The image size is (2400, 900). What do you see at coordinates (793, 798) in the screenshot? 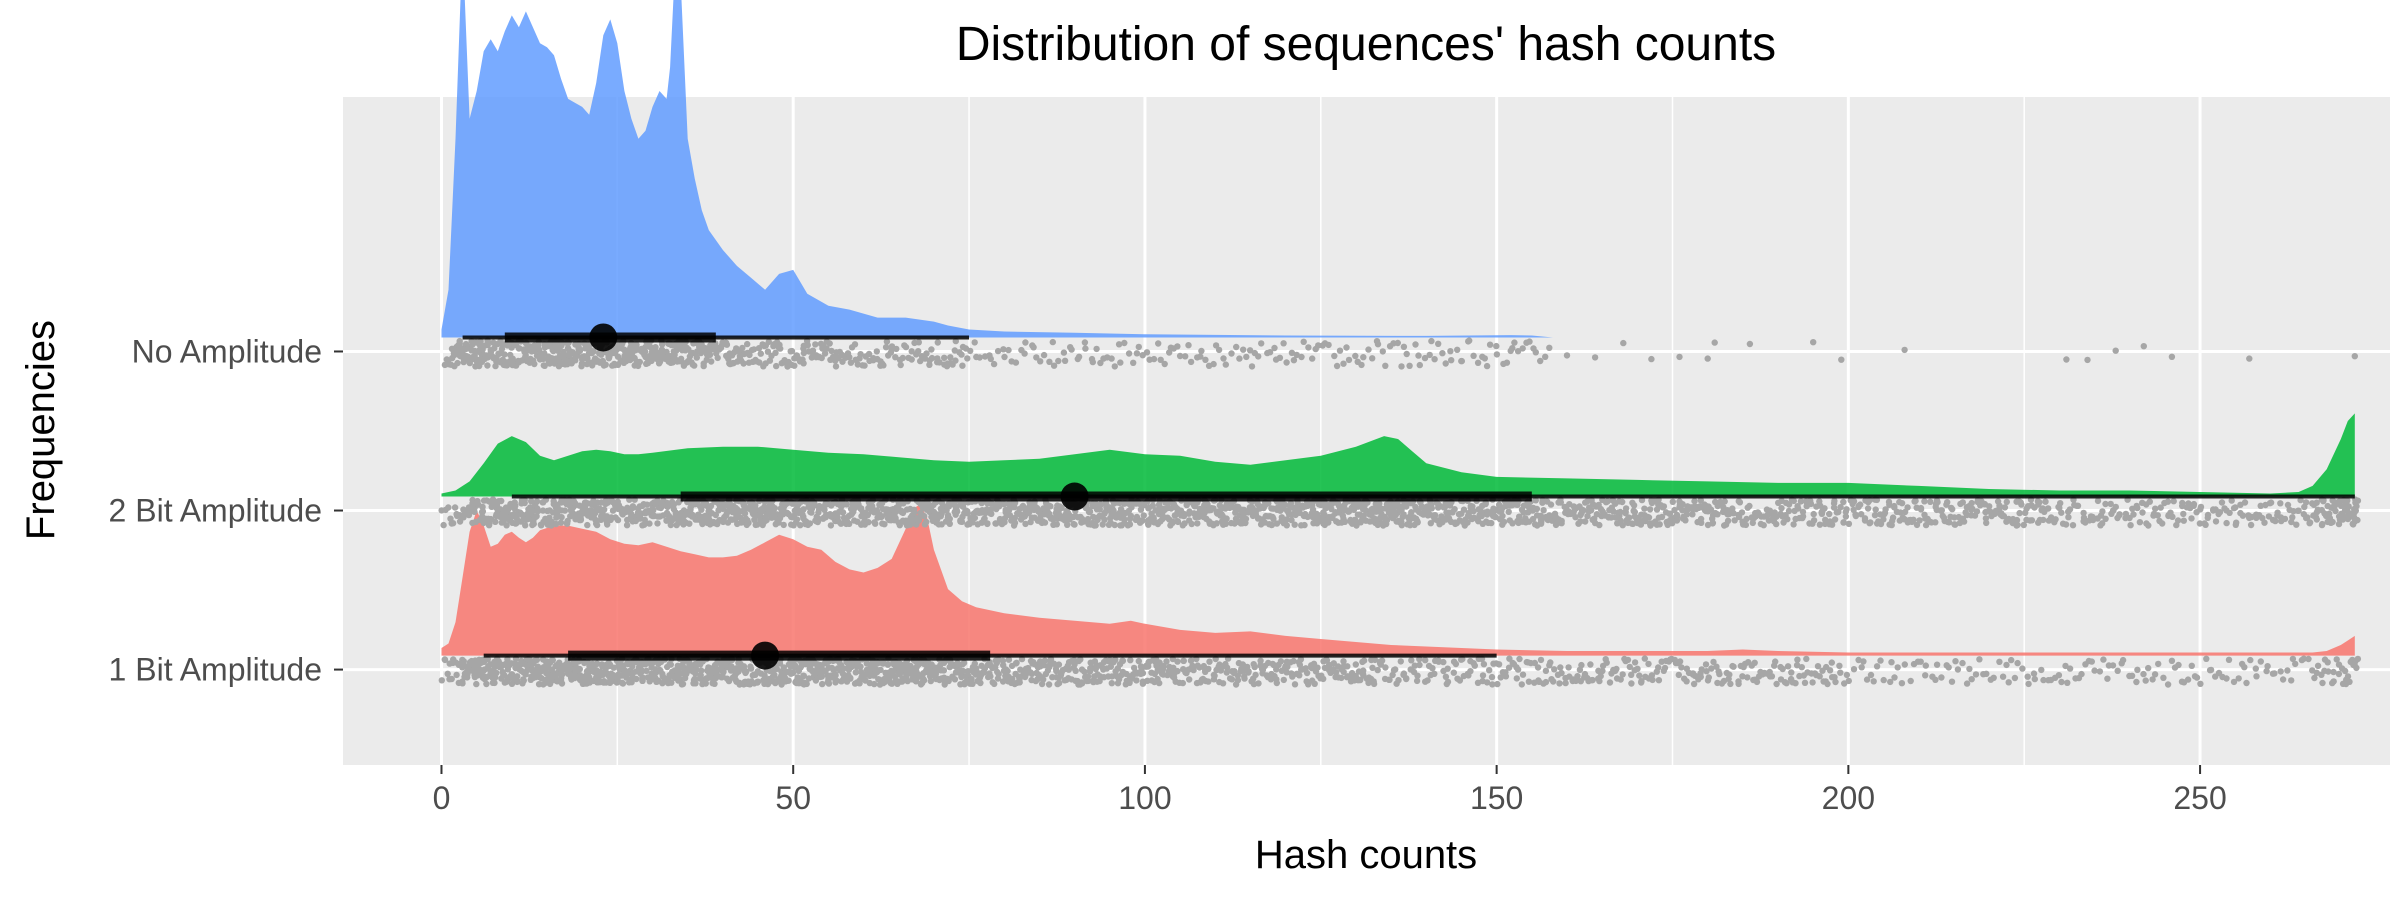
I see `x-tick-label: 50` at bounding box center [793, 798].